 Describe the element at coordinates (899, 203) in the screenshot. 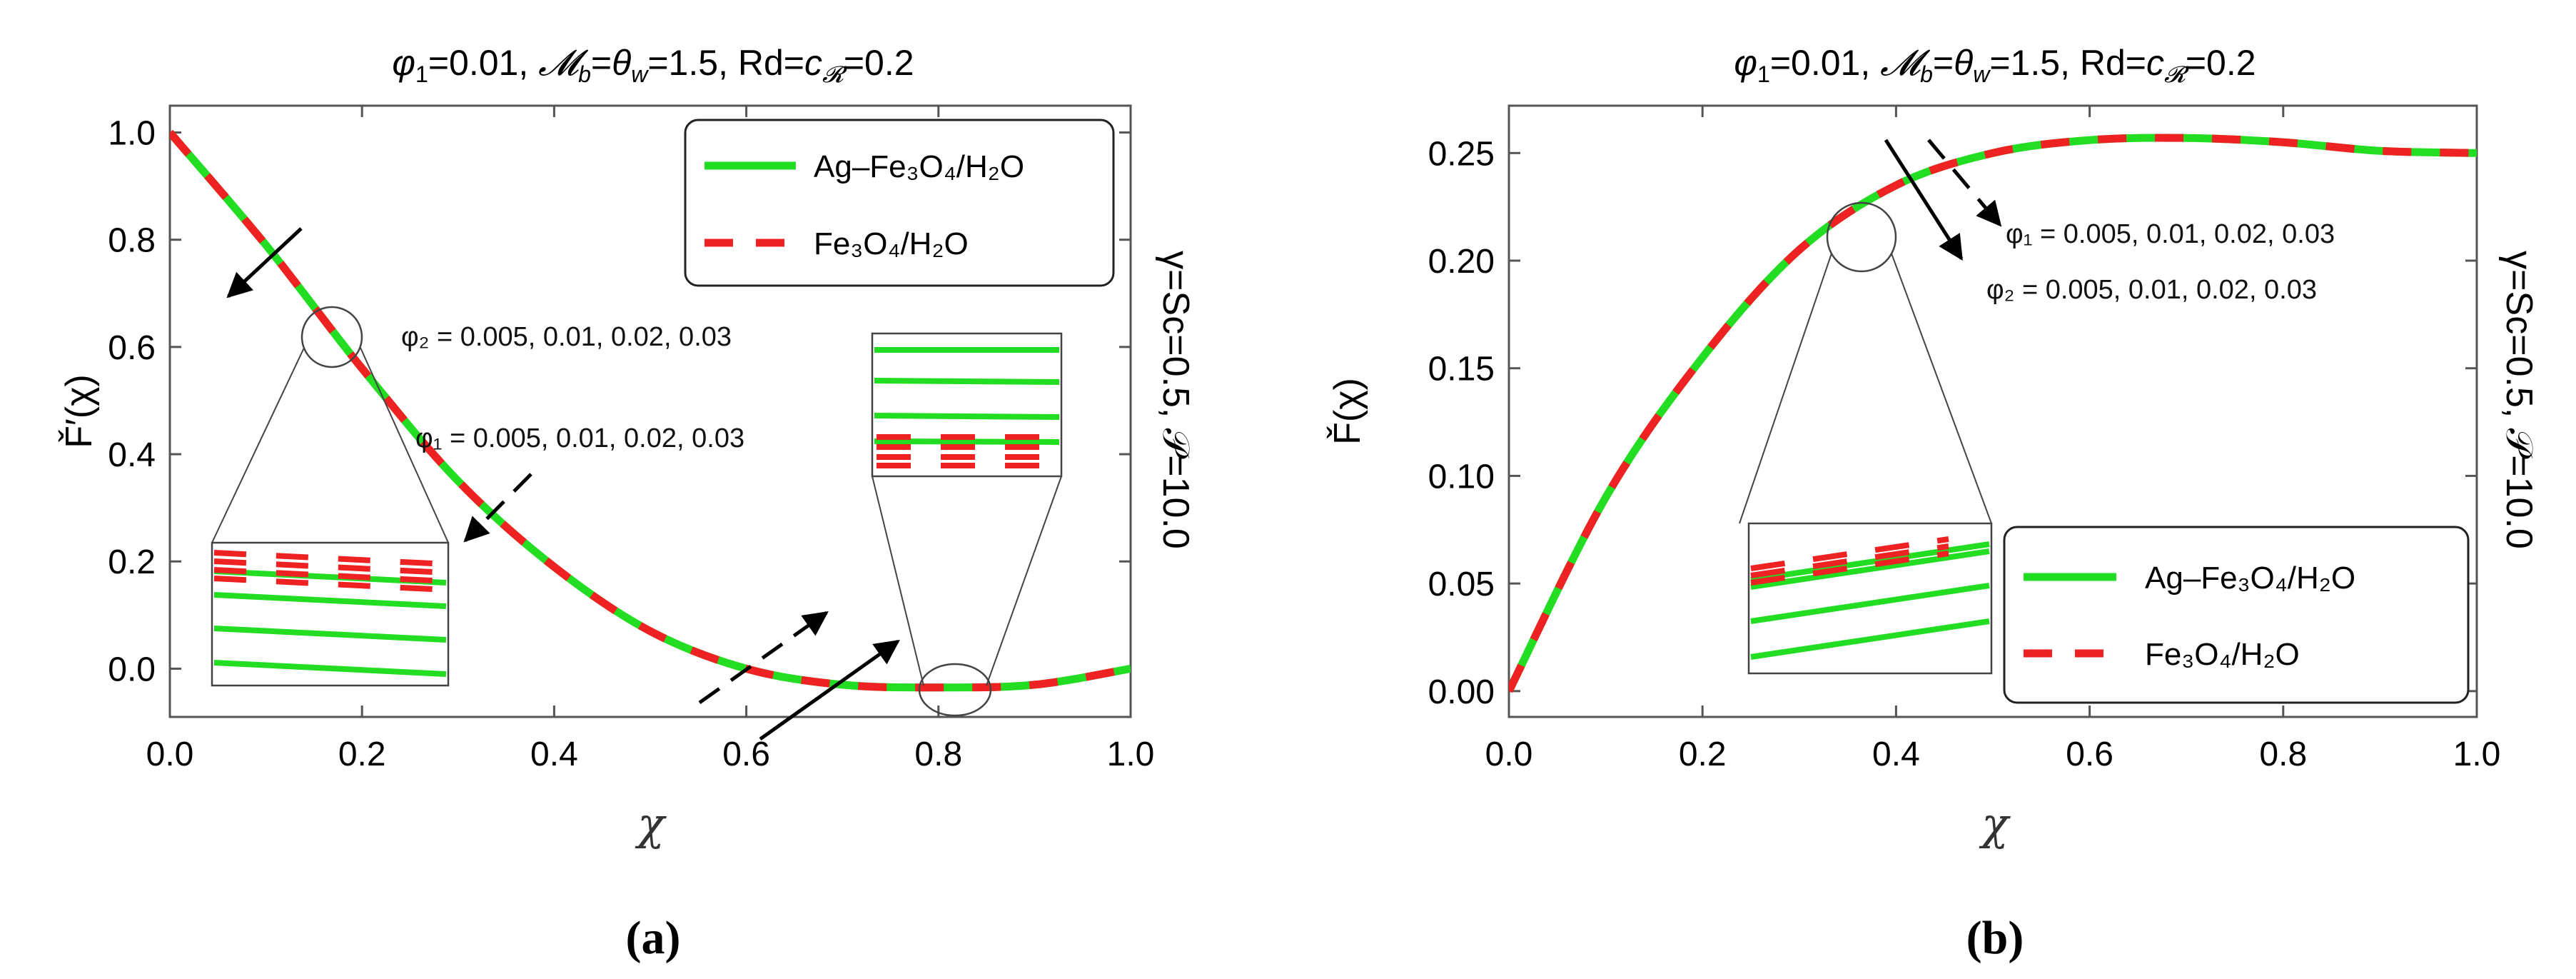

I see `chart-a-legend` at that location.